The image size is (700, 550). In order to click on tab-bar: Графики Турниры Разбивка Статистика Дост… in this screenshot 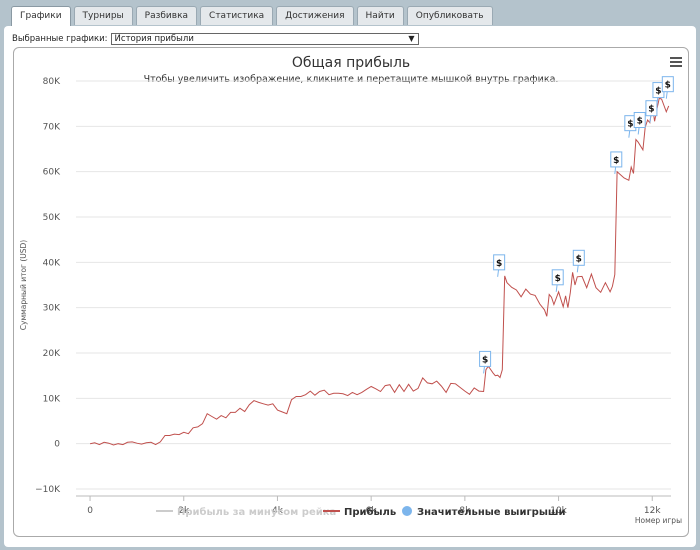, I will do `click(252, 16)`.